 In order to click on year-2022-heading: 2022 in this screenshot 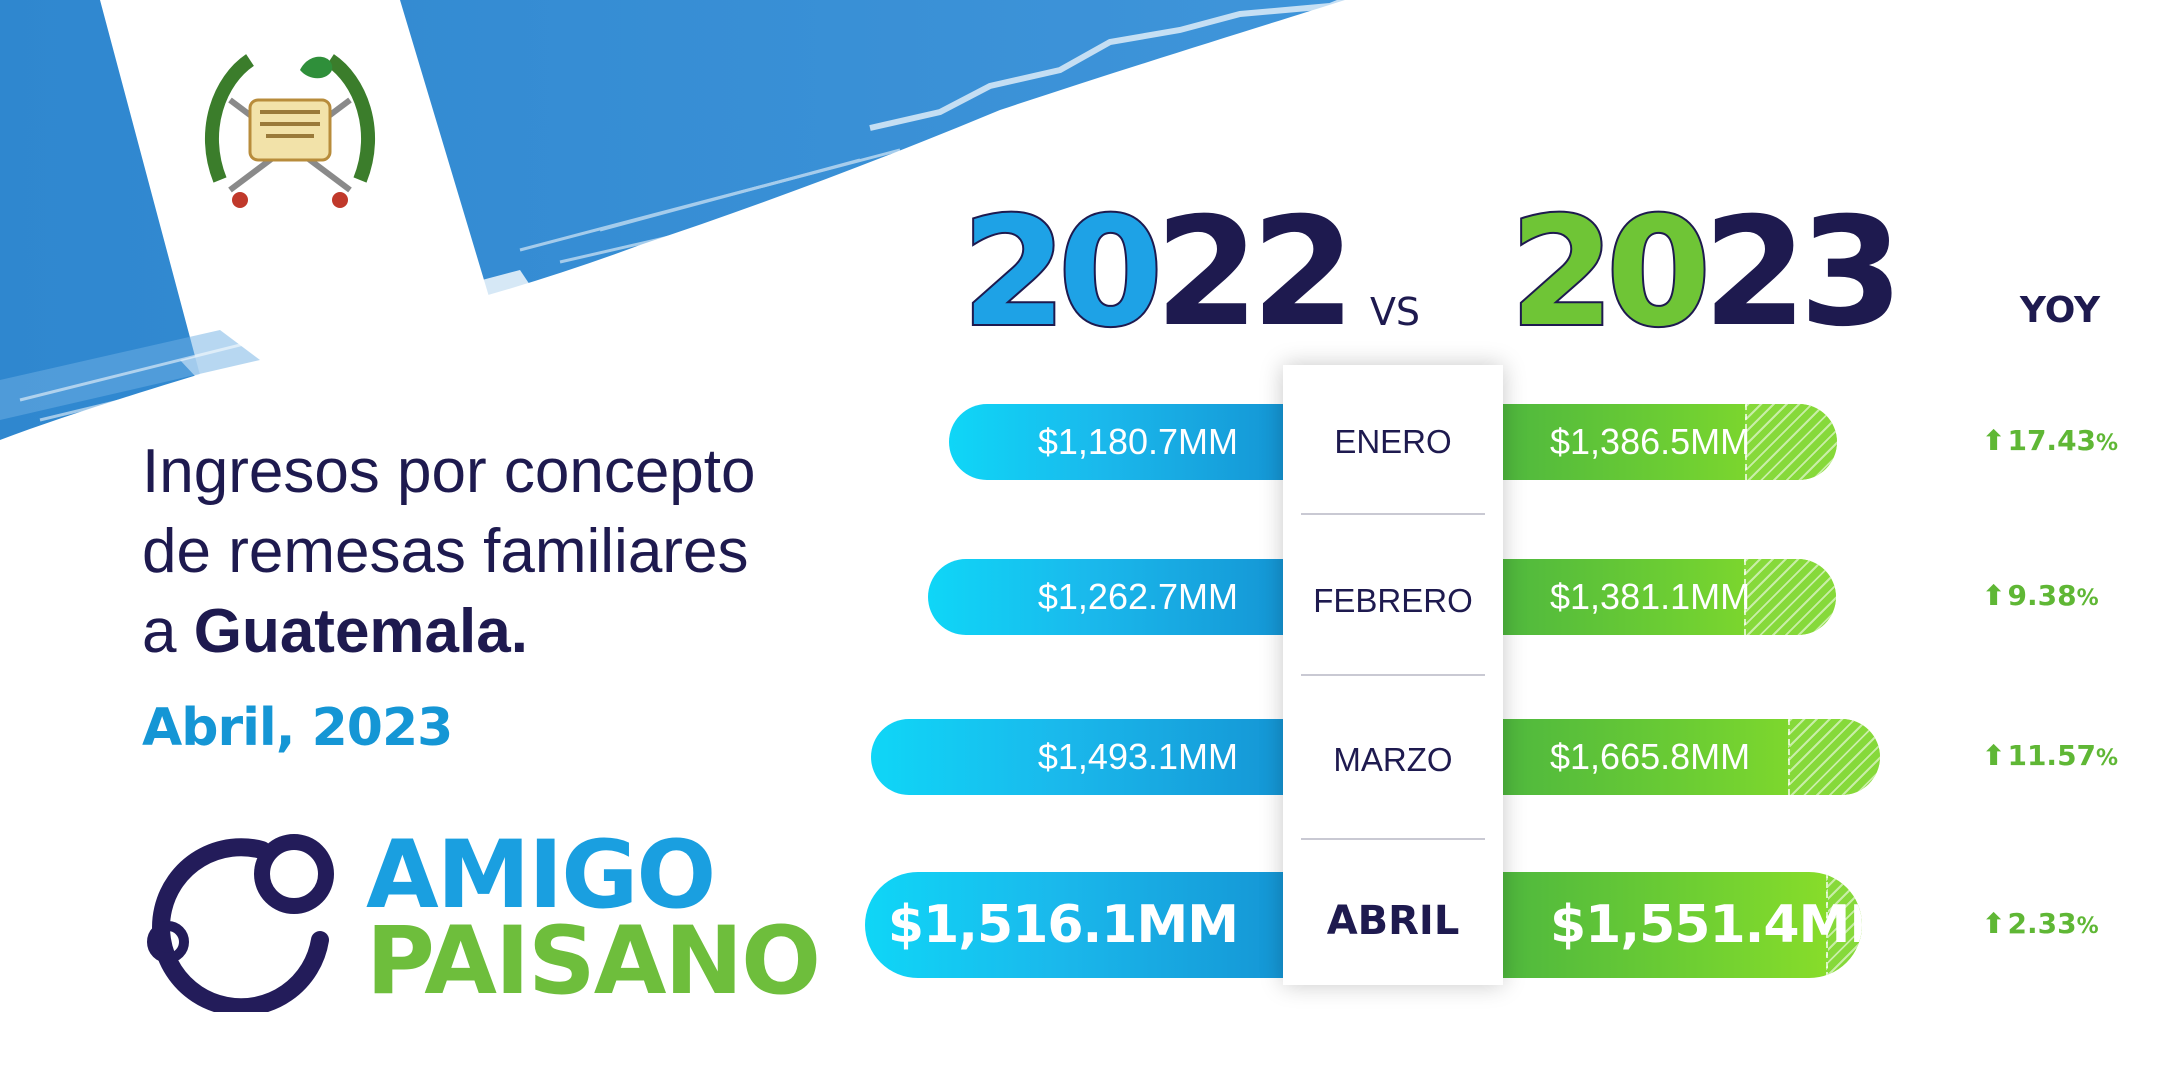, I will do `click(1157, 273)`.